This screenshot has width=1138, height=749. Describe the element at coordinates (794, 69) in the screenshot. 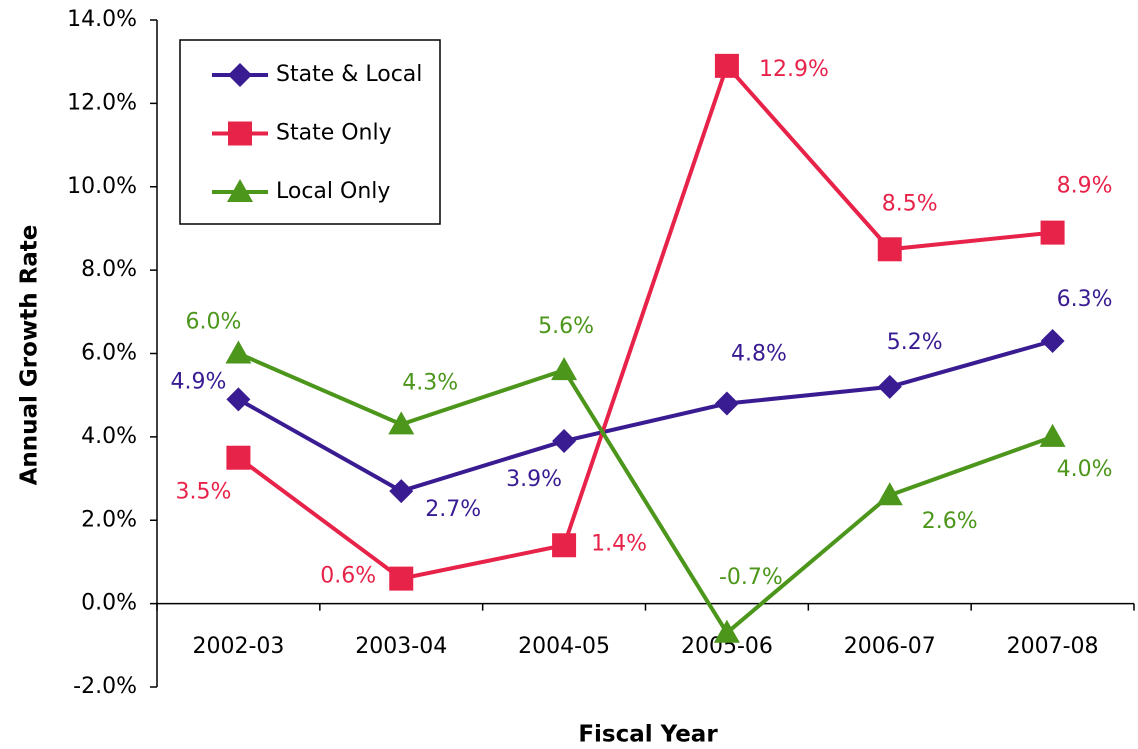

I see `data-label: 12.9%` at that location.